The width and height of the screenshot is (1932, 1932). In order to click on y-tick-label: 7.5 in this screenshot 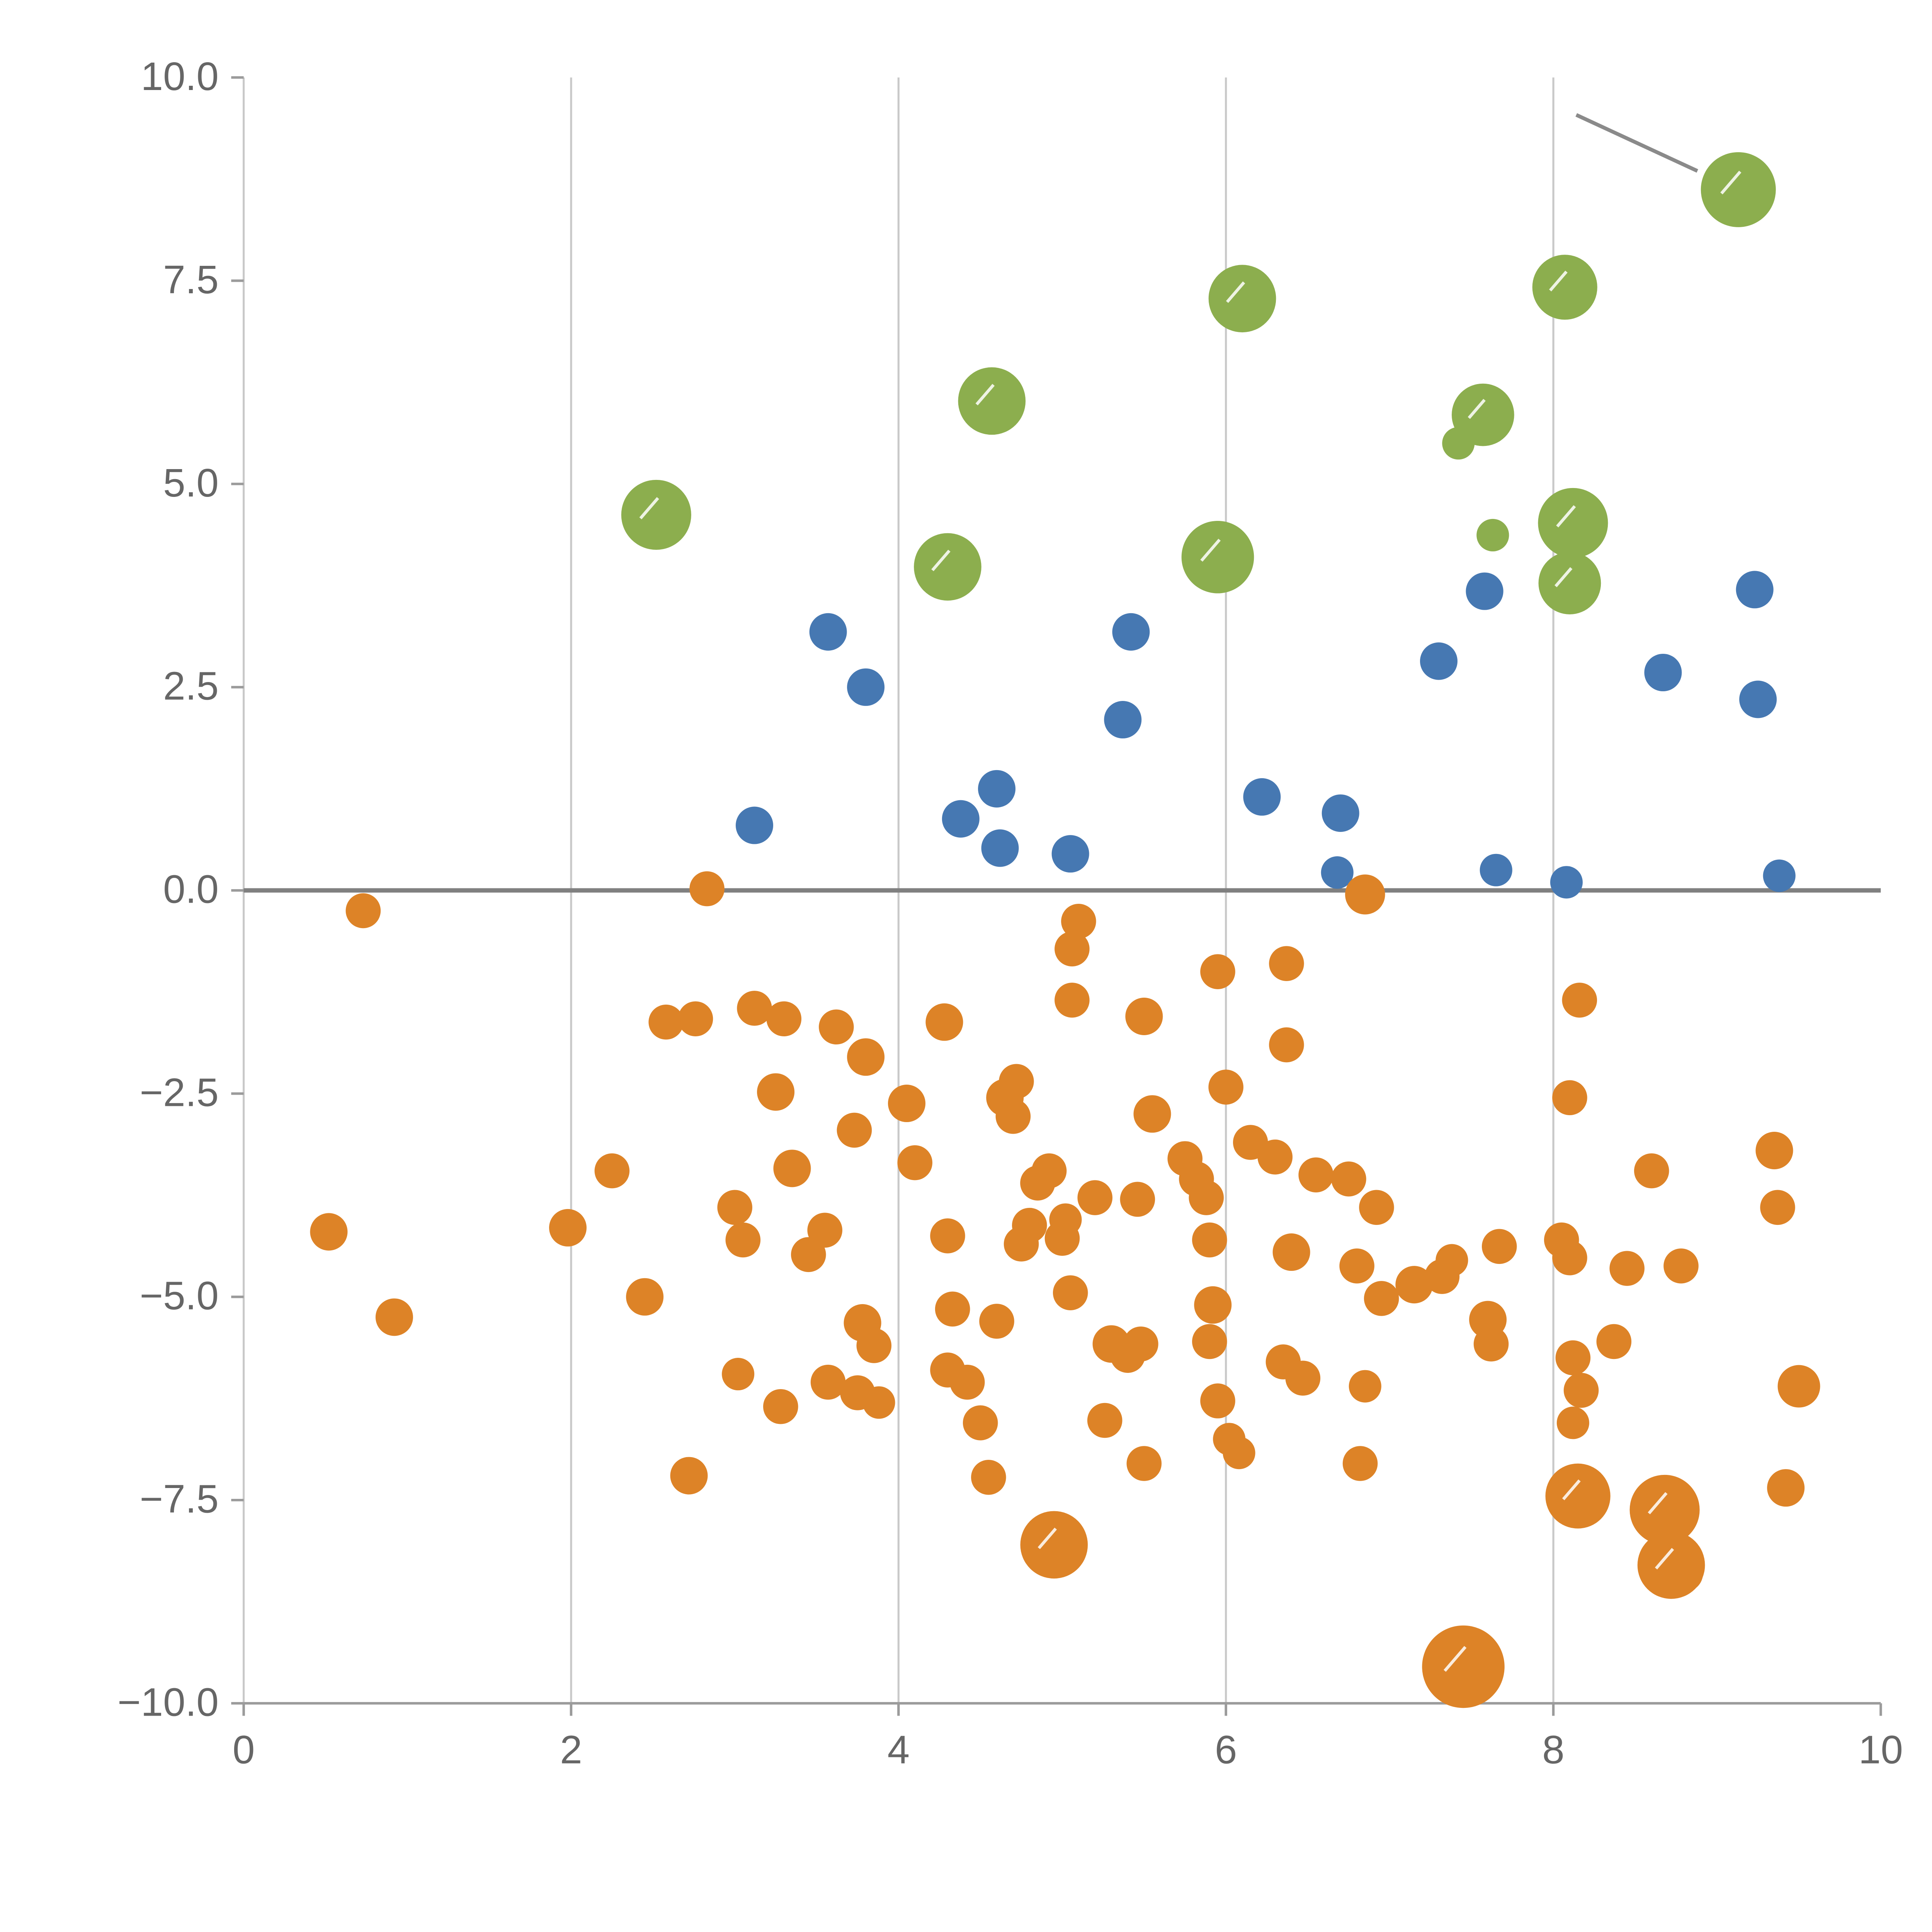, I will do `click(191, 280)`.